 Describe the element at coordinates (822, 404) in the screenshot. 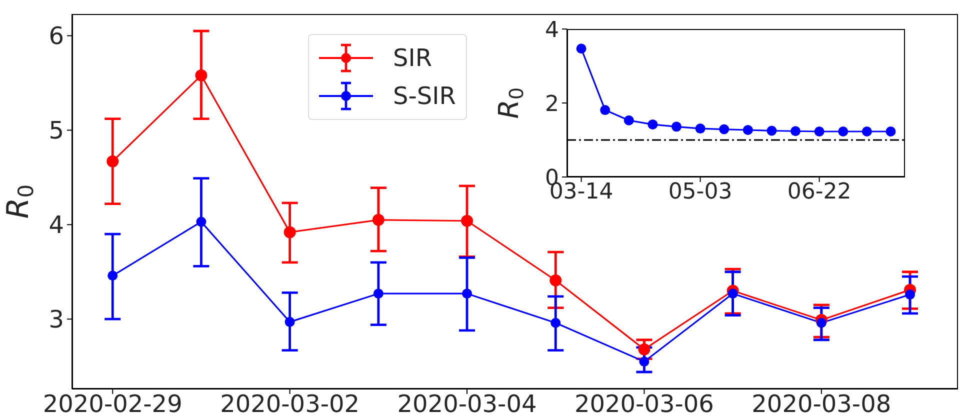

I see `x-tick-label: 2020-03-08` at that location.